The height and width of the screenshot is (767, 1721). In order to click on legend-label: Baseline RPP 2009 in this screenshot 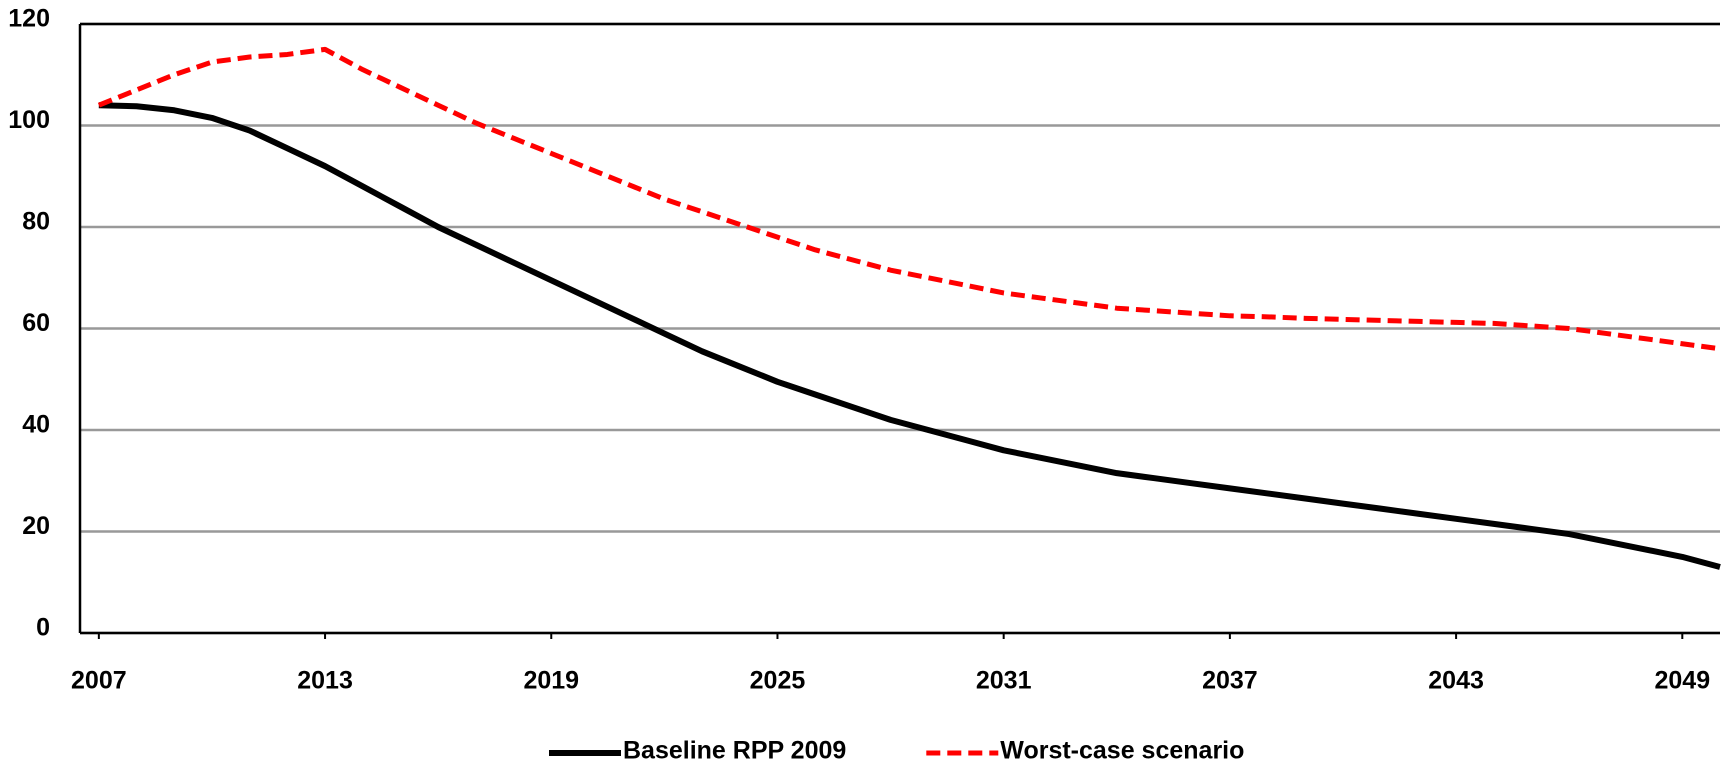, I will do `click(734, 751)`.